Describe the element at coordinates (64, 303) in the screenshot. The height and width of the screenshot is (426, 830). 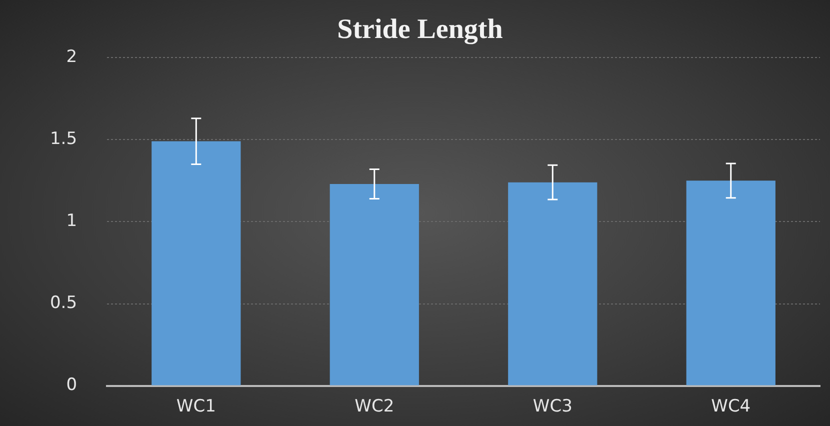
I see `y-tick-label: 0.5` at that location.